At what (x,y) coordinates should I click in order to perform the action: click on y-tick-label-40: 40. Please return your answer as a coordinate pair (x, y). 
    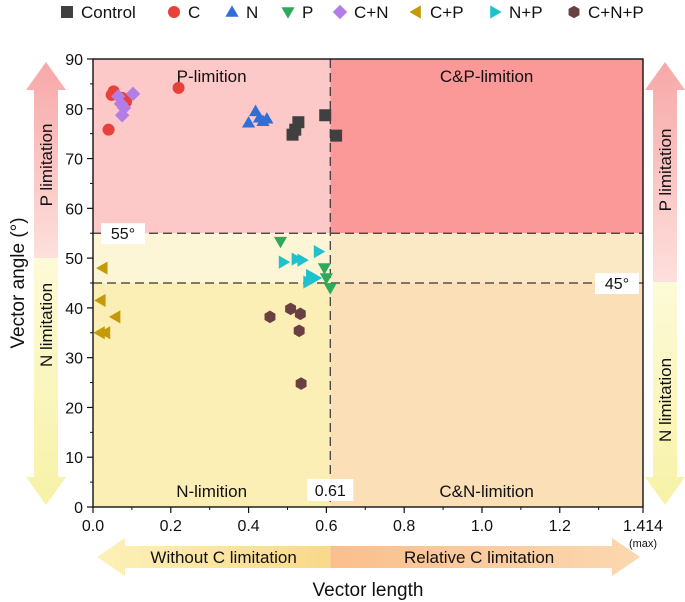
    Looking at the image, I should click on (74, 309).